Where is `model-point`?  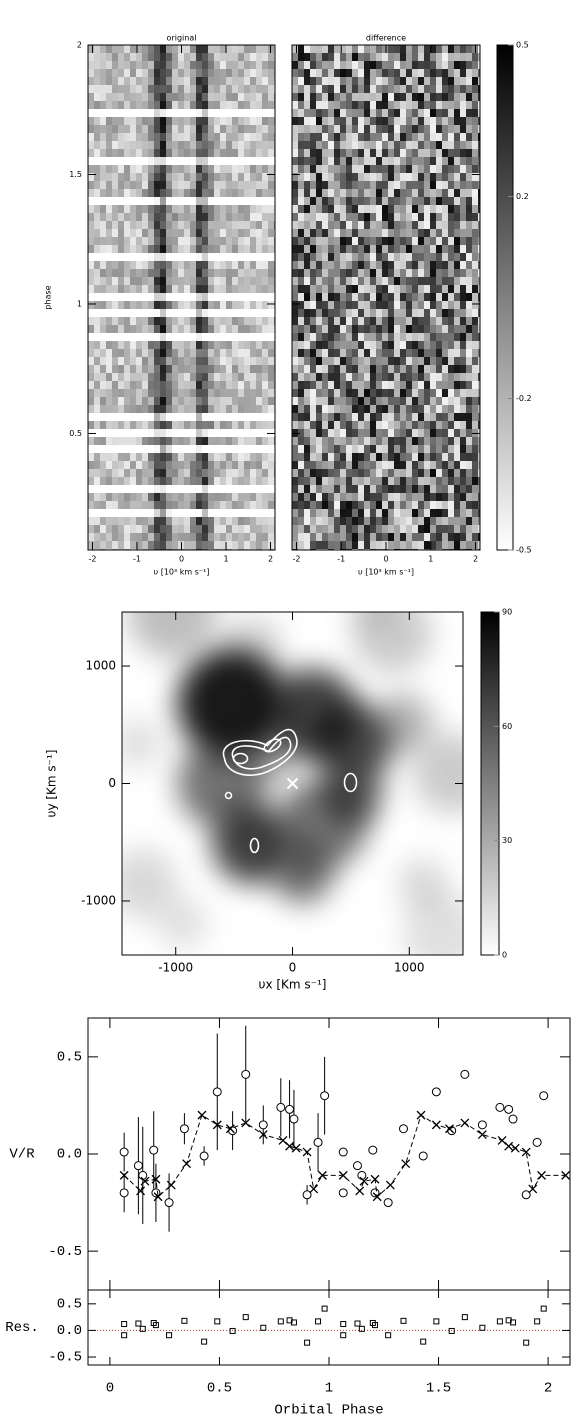
model-point is located at coordinates (202, 1115).